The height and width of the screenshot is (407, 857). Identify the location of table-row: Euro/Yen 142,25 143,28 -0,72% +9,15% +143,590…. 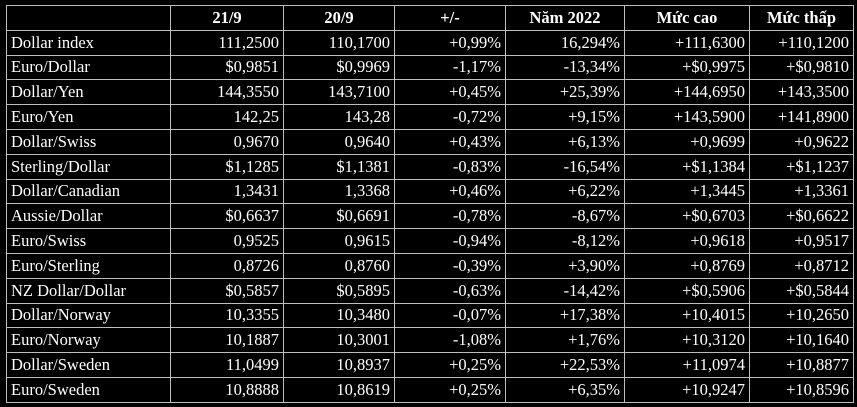
(430, 117).